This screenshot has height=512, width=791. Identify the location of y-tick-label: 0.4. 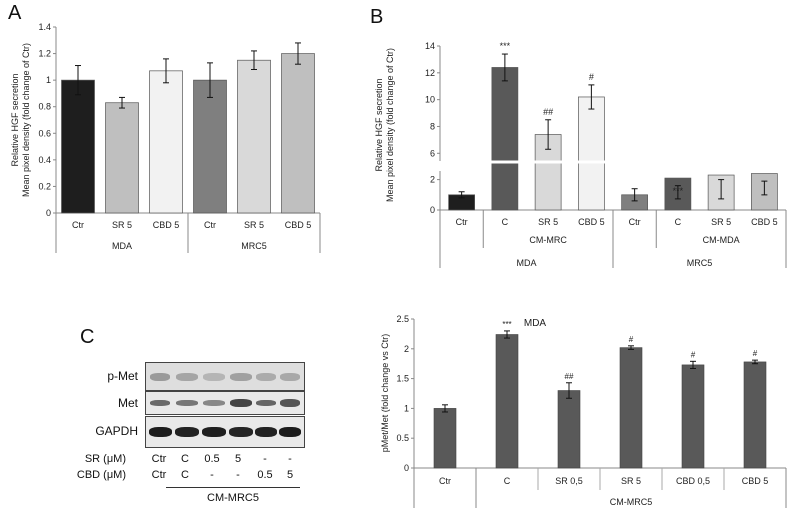
(44, 160).